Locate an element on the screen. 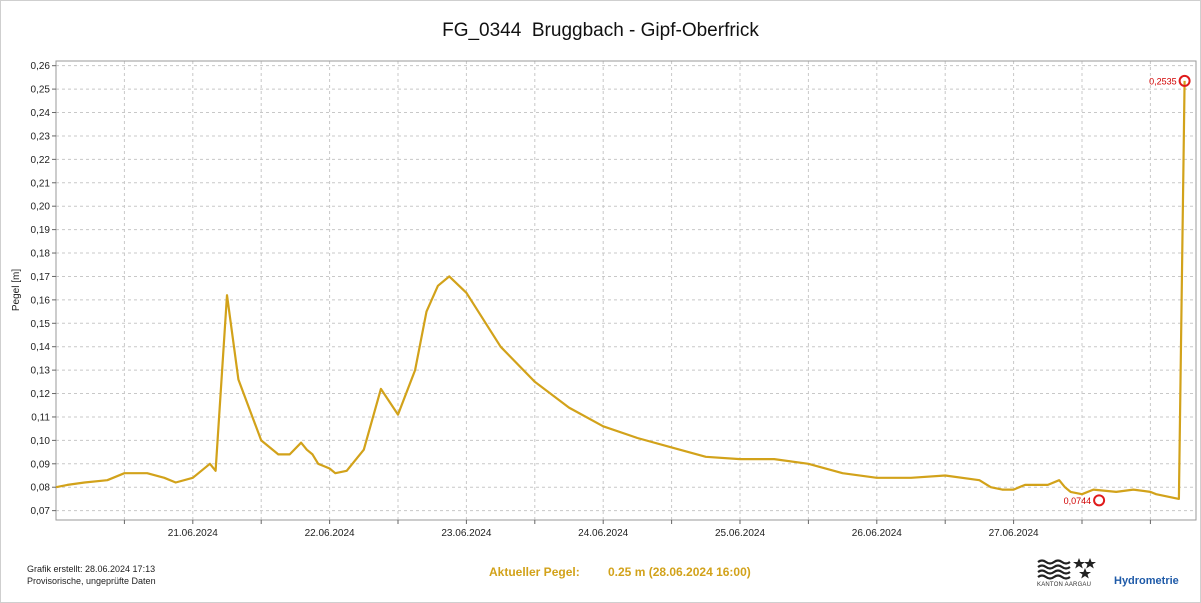  x-tick-label: 24.06.2024 is located at coordinates (603, 533).